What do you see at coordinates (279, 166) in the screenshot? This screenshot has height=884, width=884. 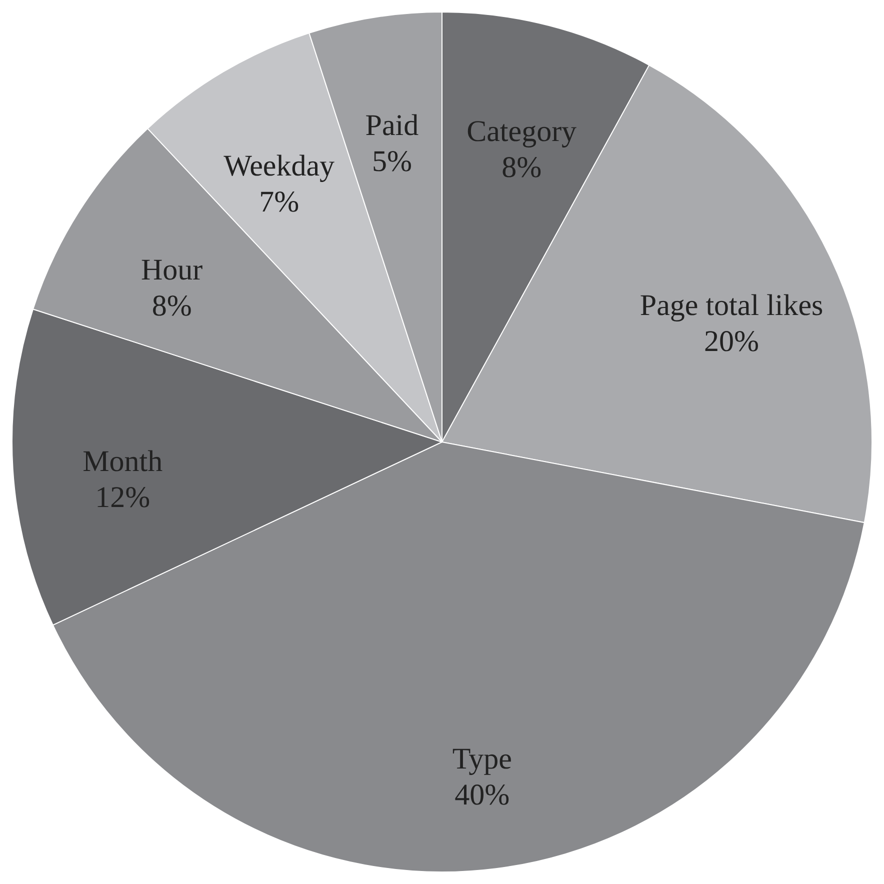 I see `slice-label: Weekday` at bounding box center [279, 166].